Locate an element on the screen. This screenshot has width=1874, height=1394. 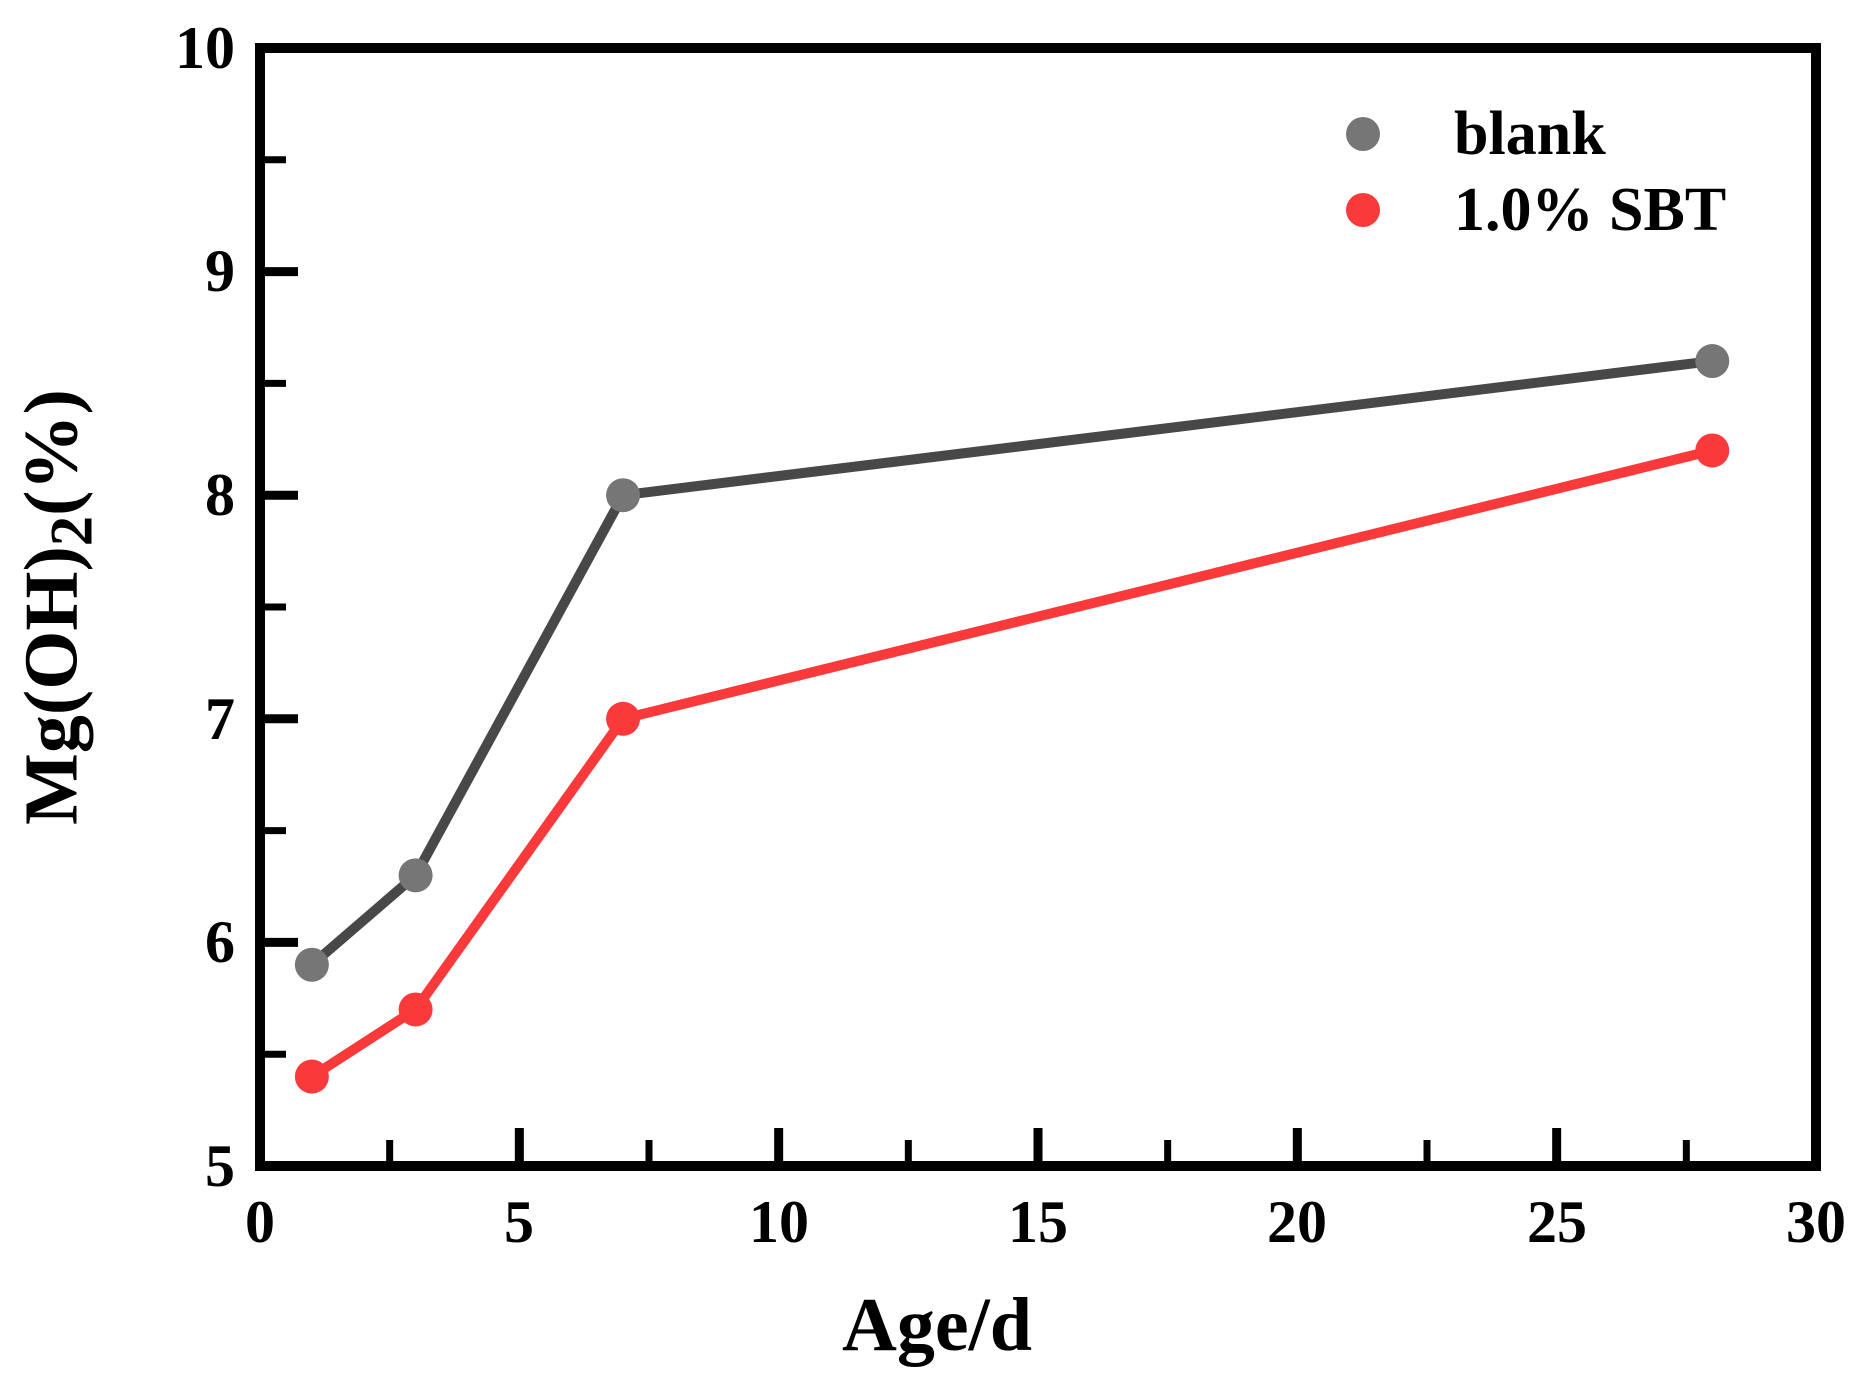
legend-item-blank: blank is located at coordinates (1536, 134).